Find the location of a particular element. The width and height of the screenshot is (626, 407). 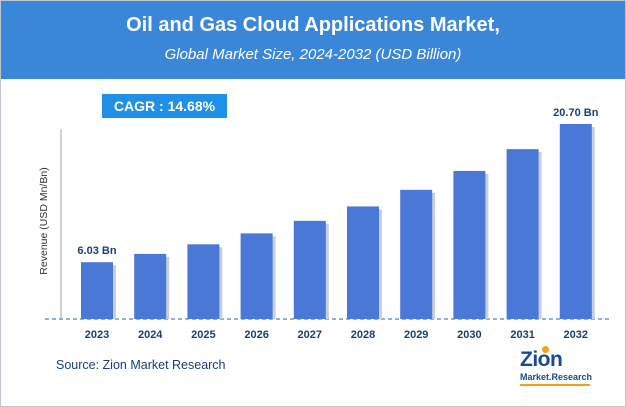

x-tick-label: 2025 is located at coordinates (203, 335).